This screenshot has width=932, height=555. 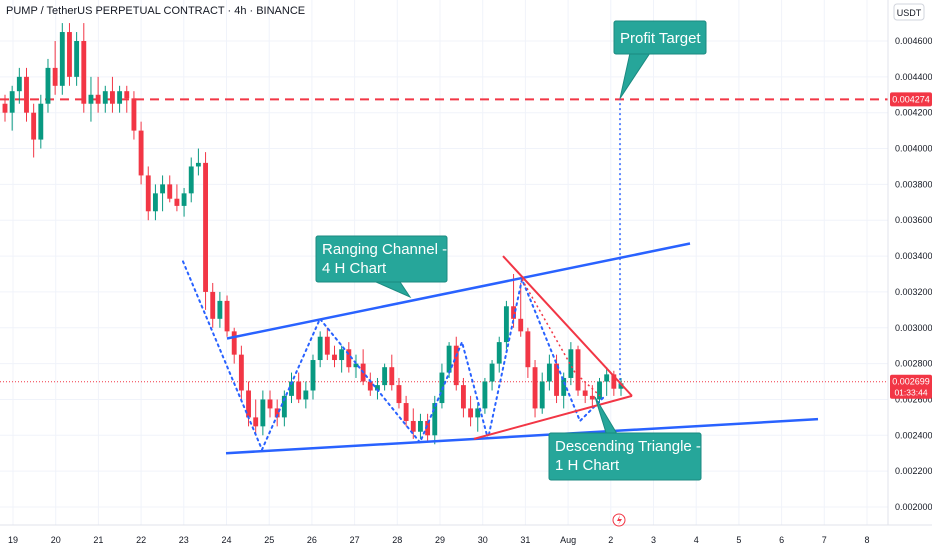 I want to click on triangle-upper-line, so click(x=567, y=326).